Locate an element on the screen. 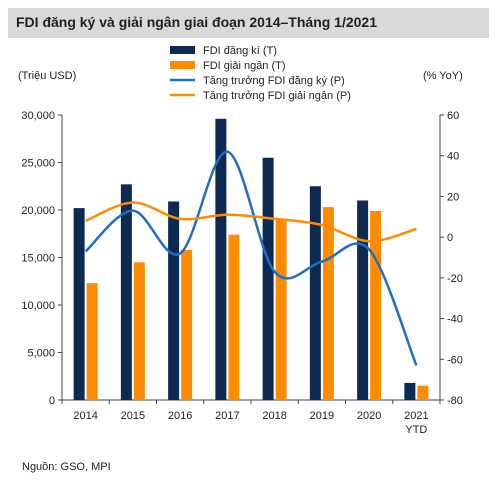 The width and height of the screenshot is (497, 486). line-growth-disbursed is located at coordinates (251, 222).